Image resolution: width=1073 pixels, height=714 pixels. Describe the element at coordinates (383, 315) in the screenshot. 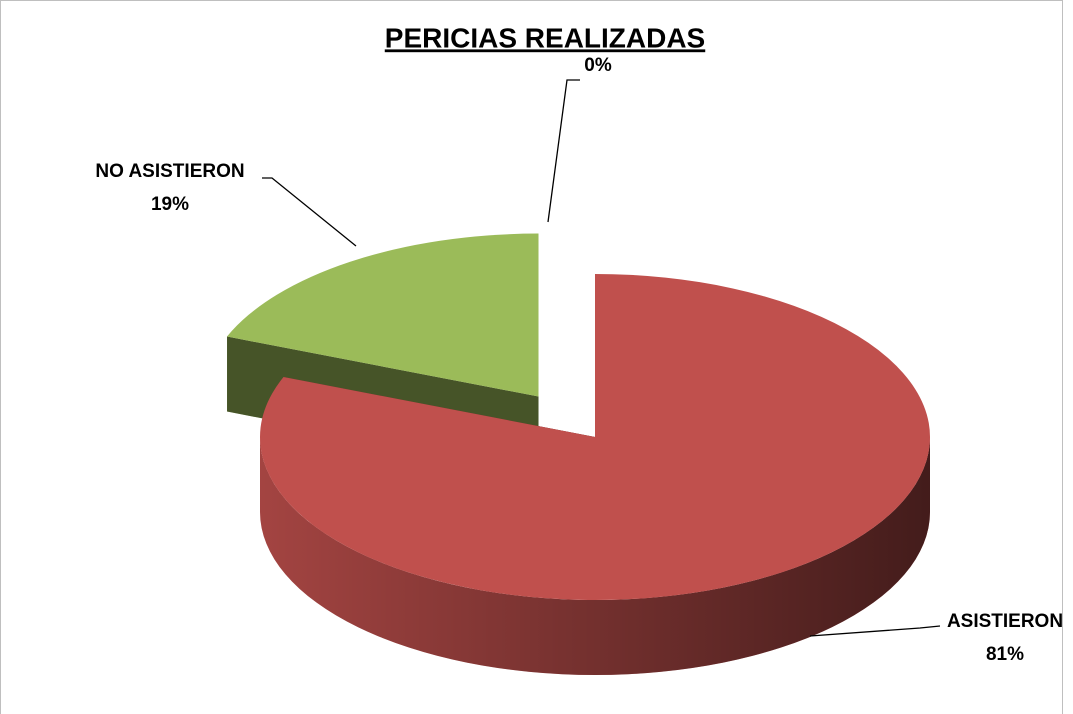

I see `slice` at that location.